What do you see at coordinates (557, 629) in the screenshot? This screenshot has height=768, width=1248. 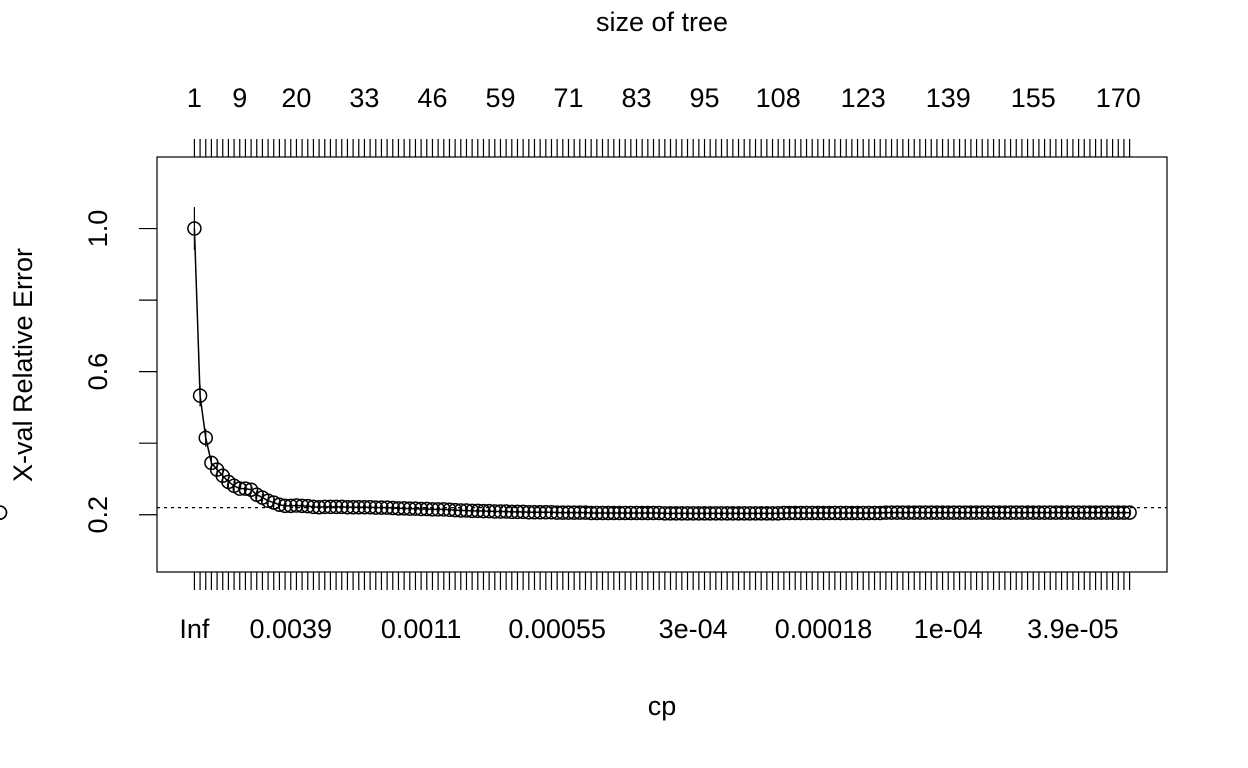 I see `x-tick-label: 0.00055` at bounding box center [557, 629].